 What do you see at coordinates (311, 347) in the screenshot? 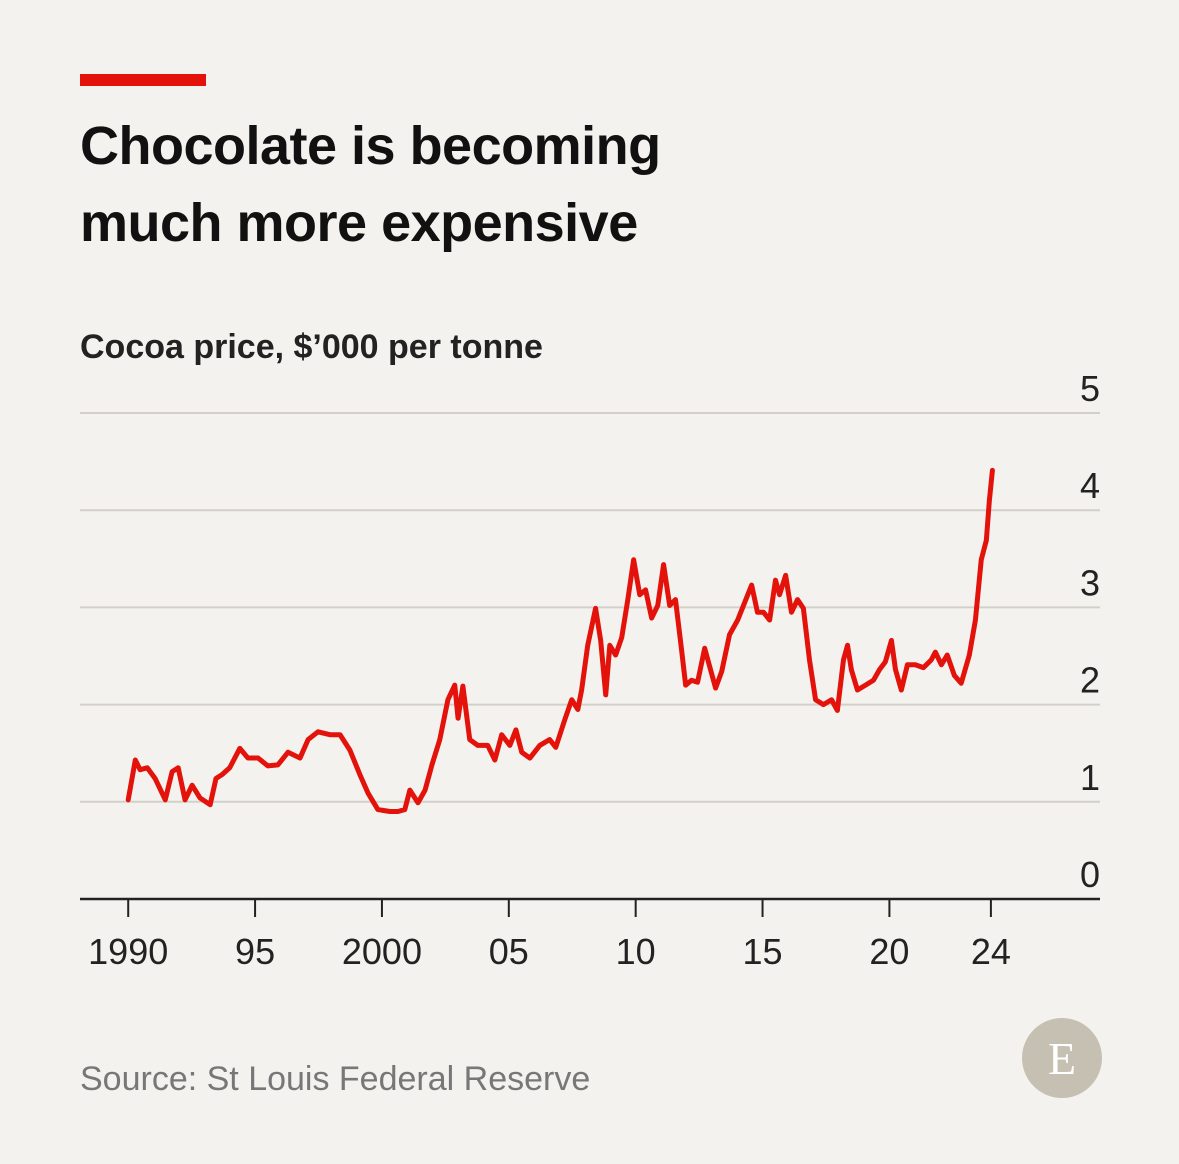
I see `chart-subtitle: Cocoa price, $’000 per tonne` at bounding box center [311, 347].